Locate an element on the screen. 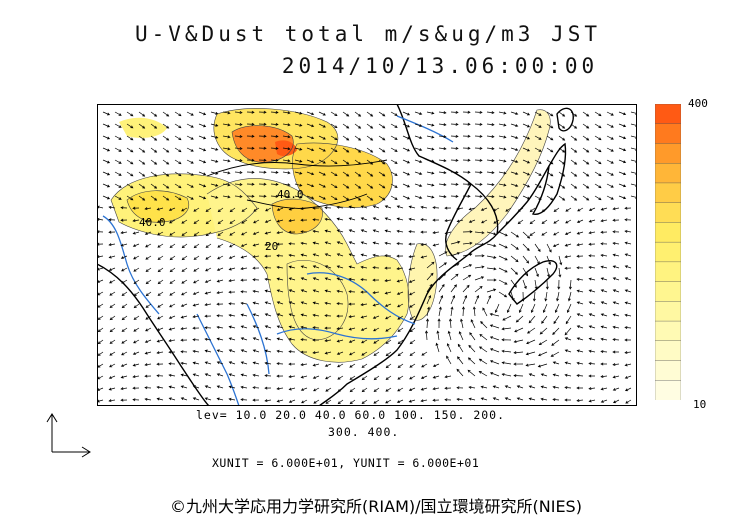  contour-levels-continued: 300. 400. is located at coordinates (364, 432).